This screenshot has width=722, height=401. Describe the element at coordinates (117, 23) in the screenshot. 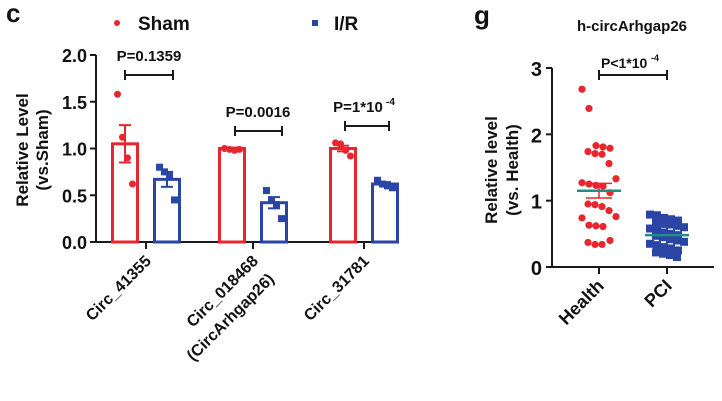

I see `legend-marker-sham` at that location.